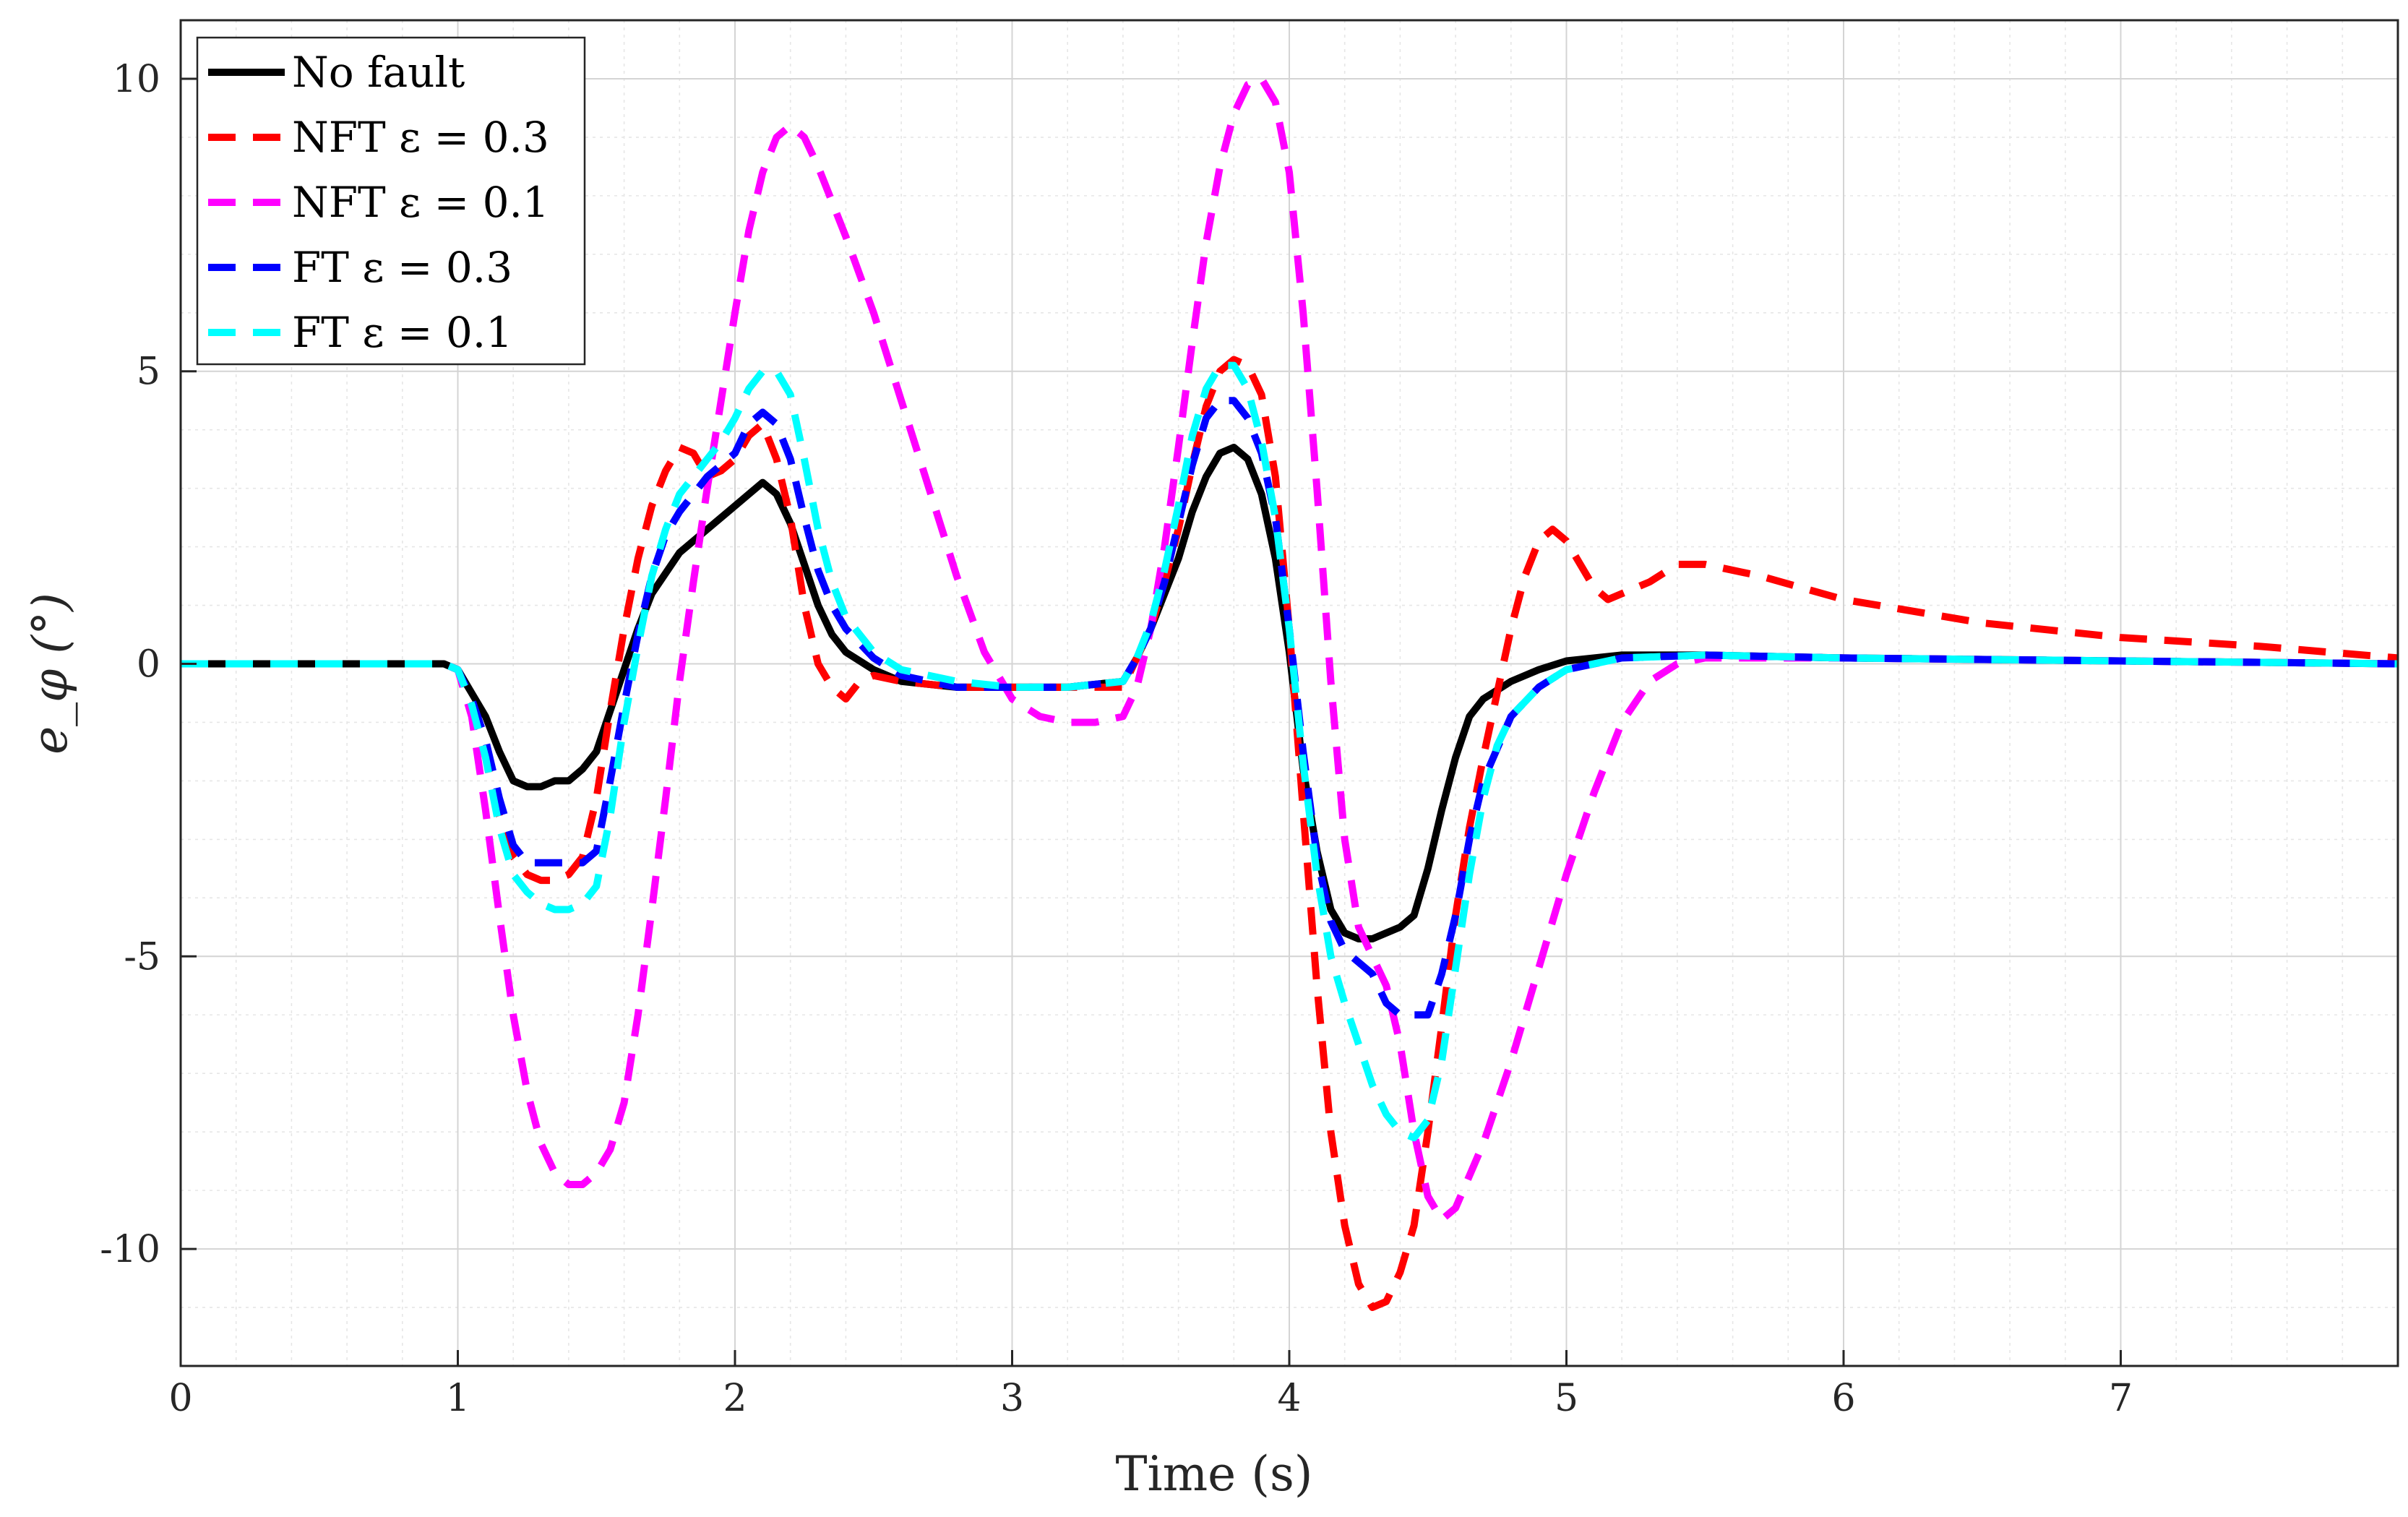 This screenshot has height=1517, width=2408. Describe the element at coordinates (130, 664) in the screenshot. I see `y-tick-labels: 10 5 0 -5 -10` at that location.